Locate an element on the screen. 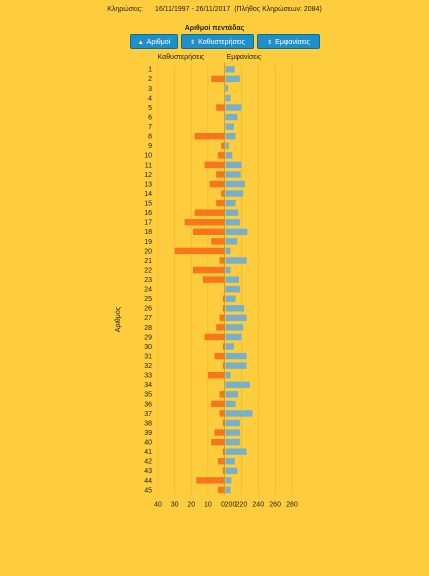 The width and height of the screenshot is (429, 576). category-label: 24 is located at coordinates (148, 290).